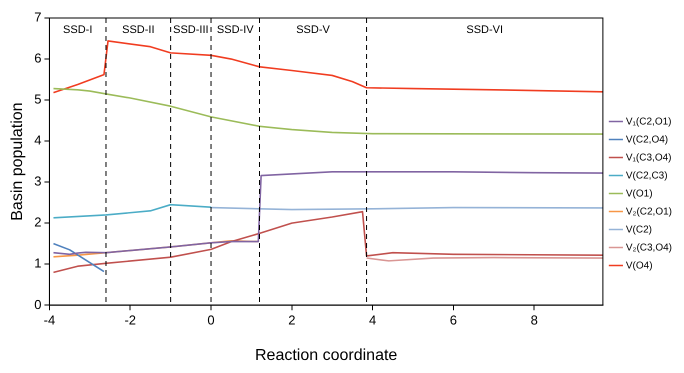  What do you see at coordinates (639, 230) in the screenshot?
I see `legend-label: V(C2)` at bounding box center [639, 230].